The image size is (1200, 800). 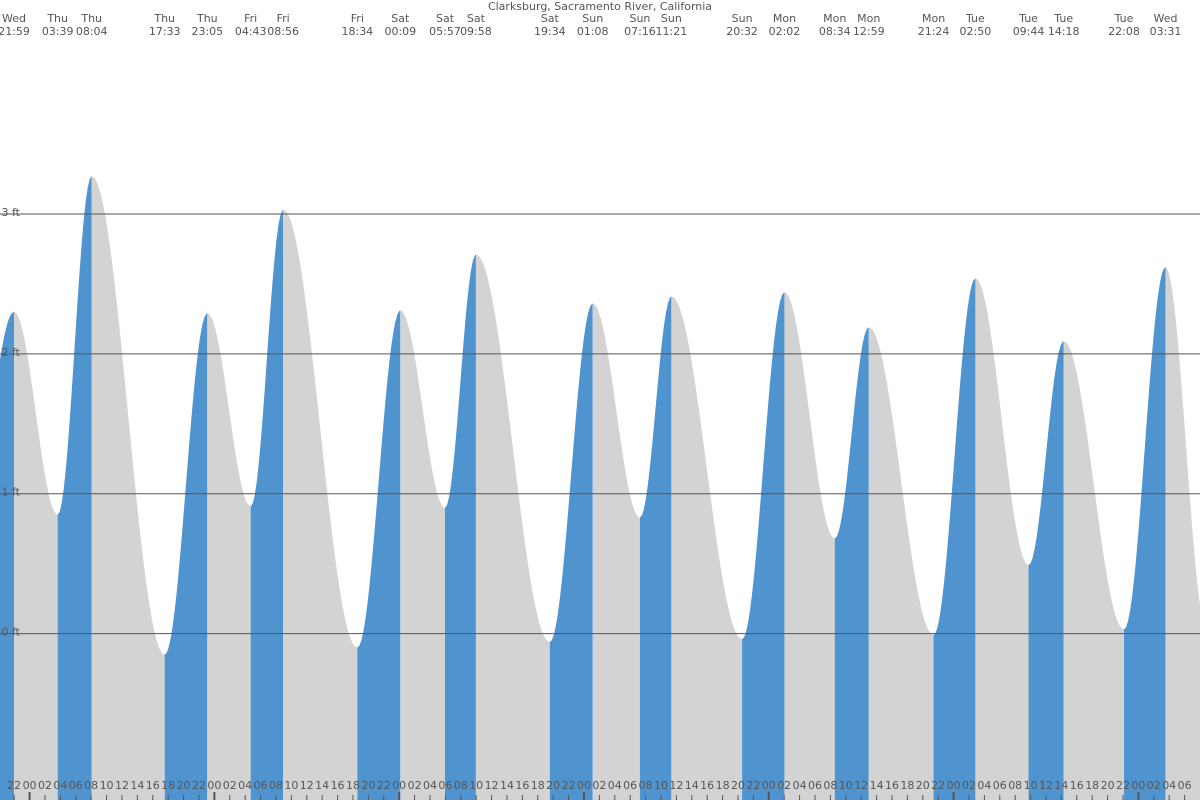 What do you see at coordinates (600, 6) in the screenshot?
I see `chart-title: Clarksburg, Sacramento River, California` at bounding box center [600, 6].